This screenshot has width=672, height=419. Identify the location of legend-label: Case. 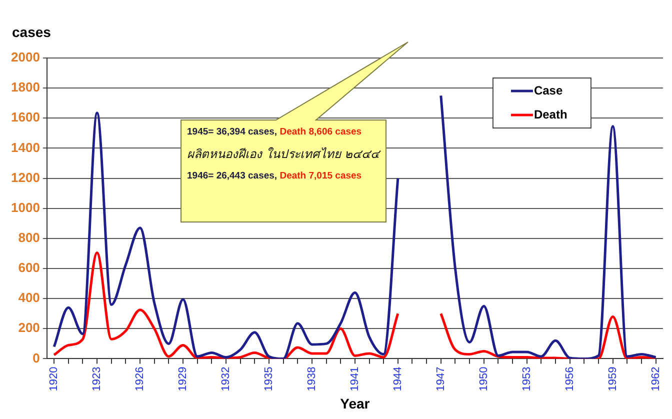
(548, 90).